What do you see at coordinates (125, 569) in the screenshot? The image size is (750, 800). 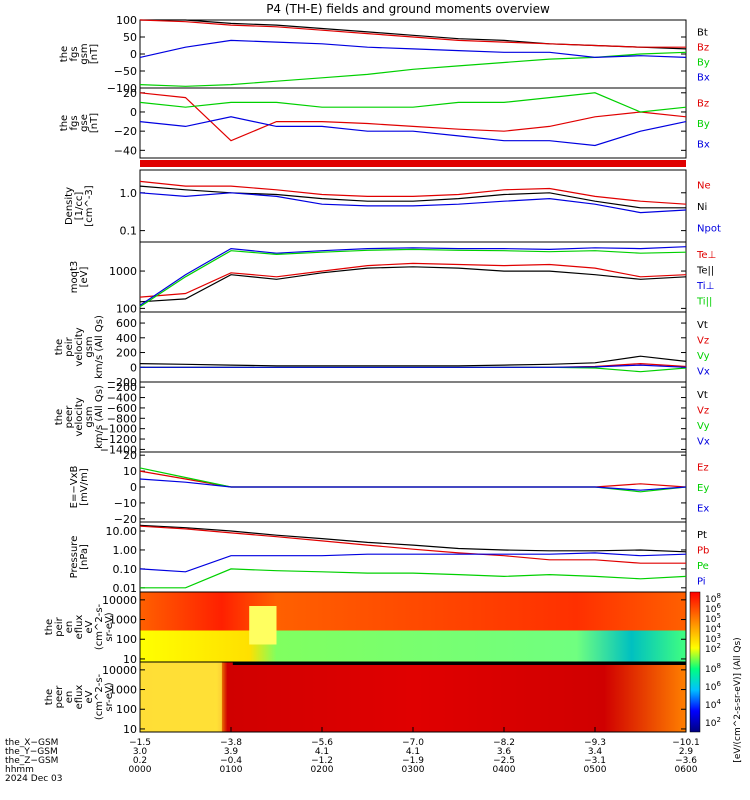 I see `y-tick-label: 0.10` at bounding box center [125, 569].